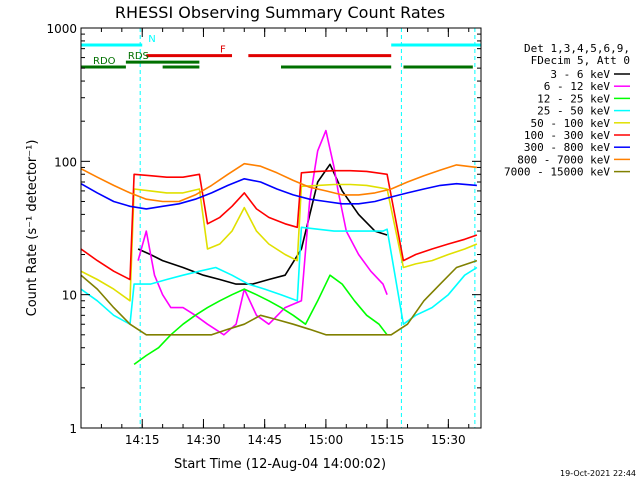 Image resolution: width=640 pixels, height=480 pixels. I want to click on y-tick-label: 100, so click(65, 162).